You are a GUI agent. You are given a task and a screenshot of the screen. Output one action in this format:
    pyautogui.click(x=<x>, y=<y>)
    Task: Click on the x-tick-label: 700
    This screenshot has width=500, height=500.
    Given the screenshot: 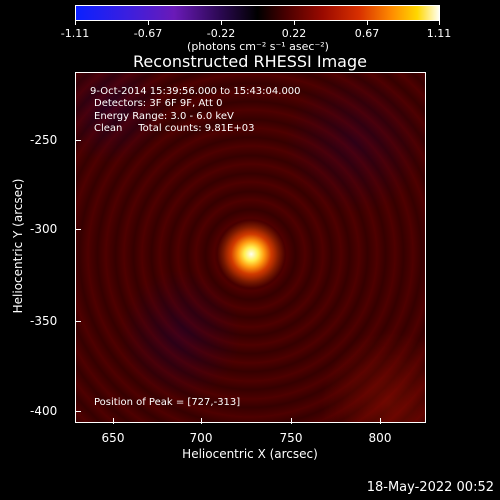 What is the action you would take?
    pyautogui.click(x=201, y=438)
    